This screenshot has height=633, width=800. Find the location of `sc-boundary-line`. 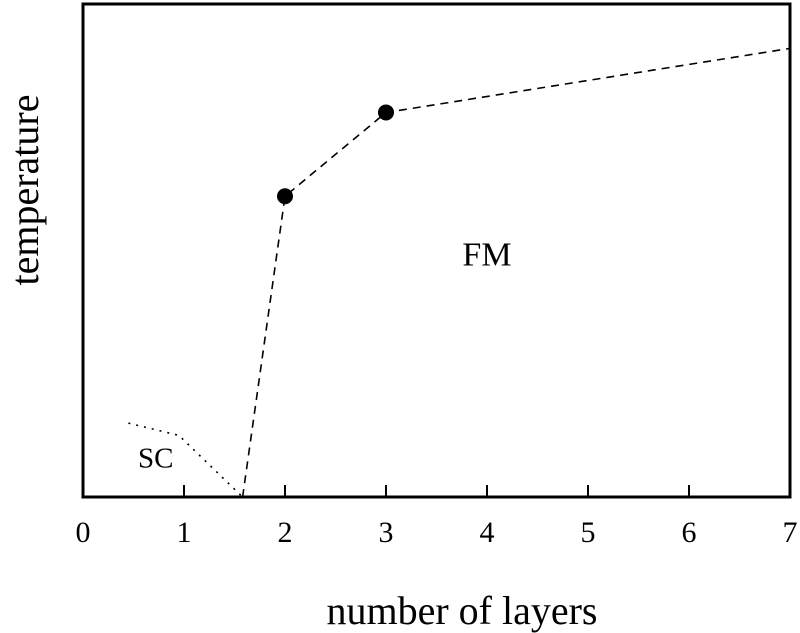

sc-boundary-line is located at coordinates (186, 460).